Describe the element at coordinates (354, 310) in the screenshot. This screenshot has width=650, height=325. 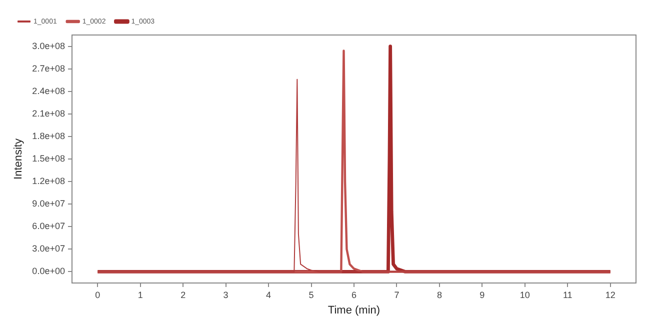
I see `x-axis-title: Time (min)` at that location.